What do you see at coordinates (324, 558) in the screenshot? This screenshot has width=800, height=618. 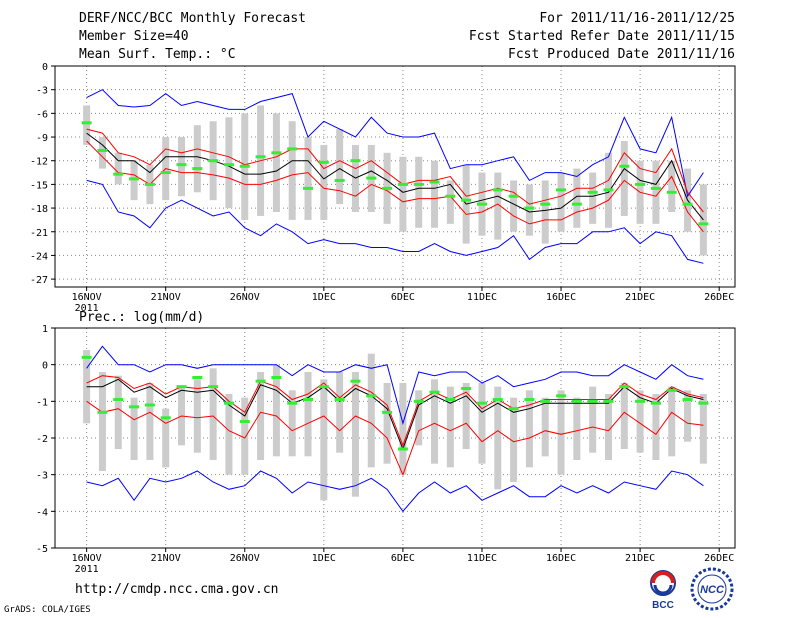 I see `prec-xtick-label: 1DEC` at bounding box center [324, 558].